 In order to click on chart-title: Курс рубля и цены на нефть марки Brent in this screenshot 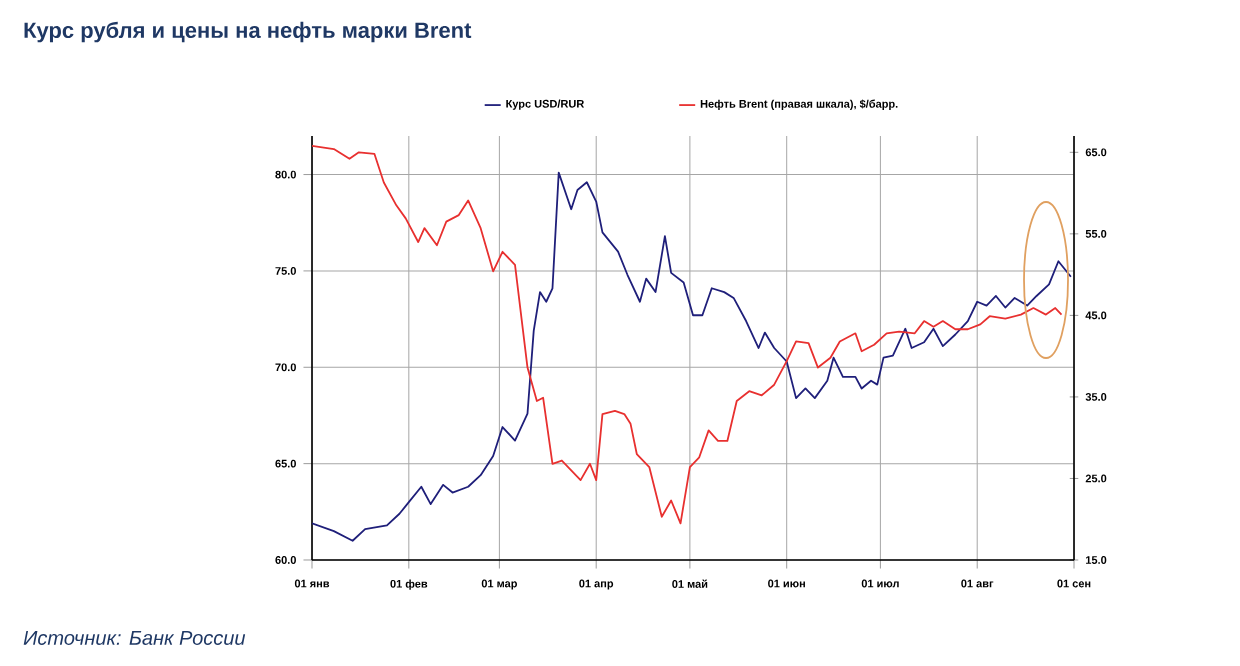, I will do `click(248, 32)`.